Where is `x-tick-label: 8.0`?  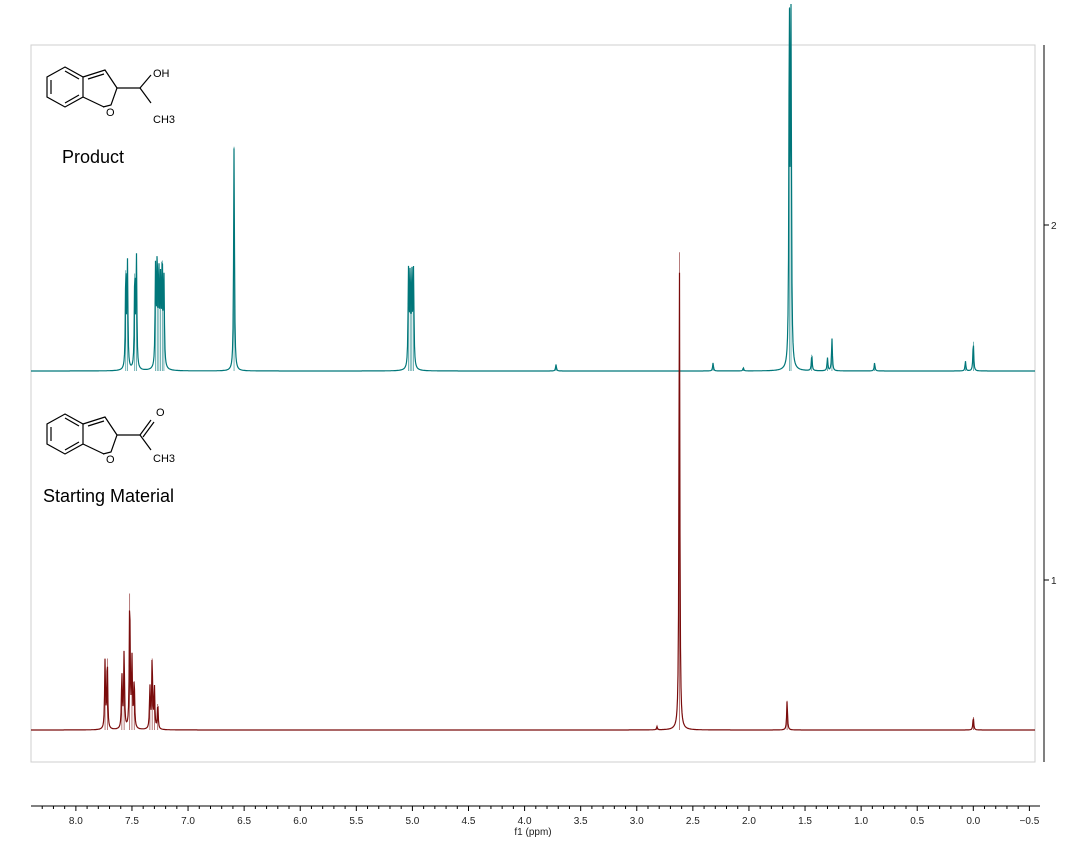
x-tick-label: 8.0 is located at coordinates (76, 821).